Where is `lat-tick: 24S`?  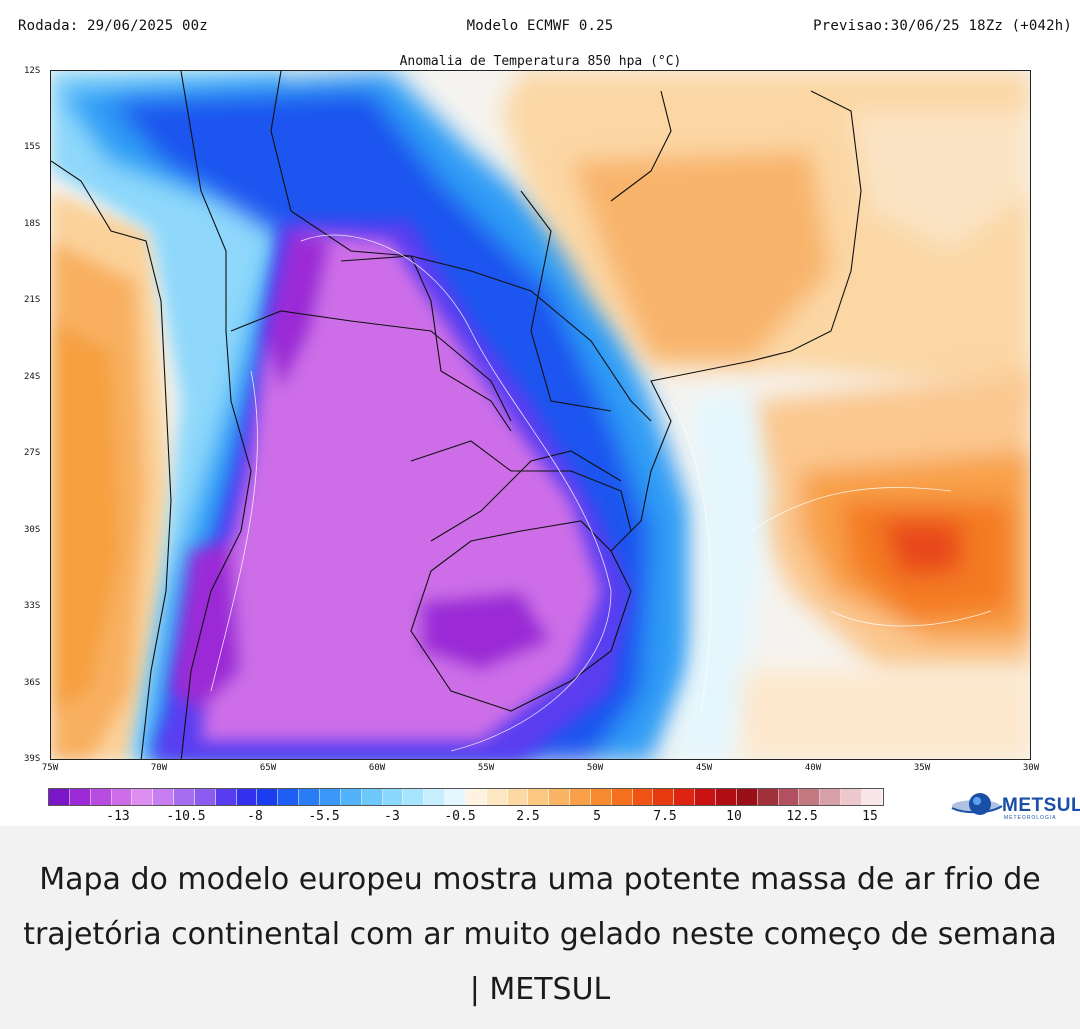 lat-tick: 24S is located at coordinates (32, 377).